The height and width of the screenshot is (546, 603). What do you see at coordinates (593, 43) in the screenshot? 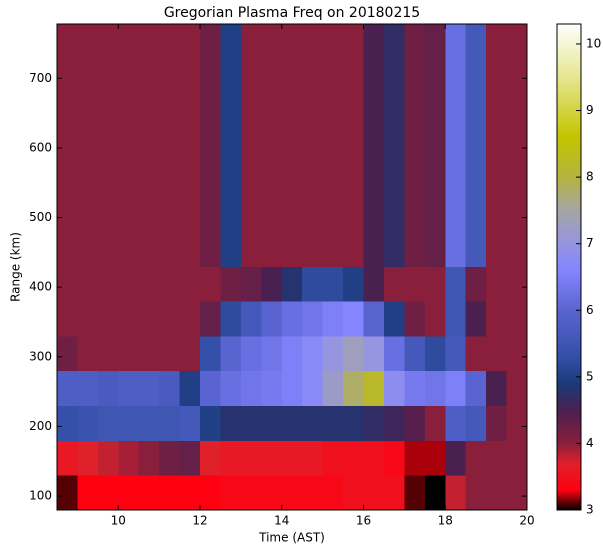
I see `colorbar-tick-label: 10` at bounding box center [593, 43].